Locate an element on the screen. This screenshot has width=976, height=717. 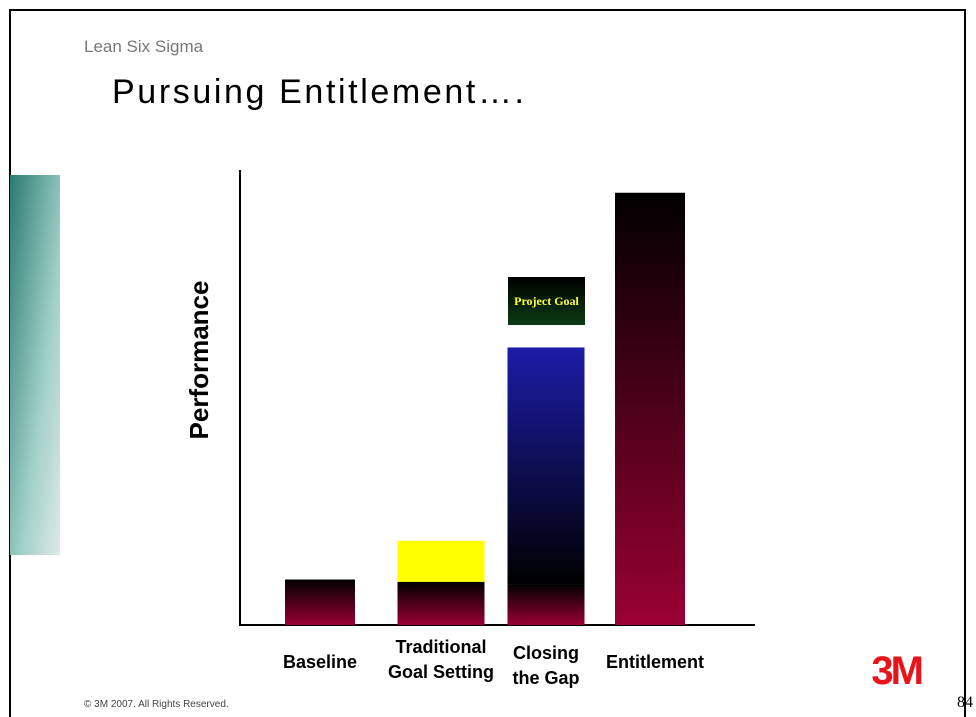
x-tick-label: Baseline is located at coordinates (320, 662).